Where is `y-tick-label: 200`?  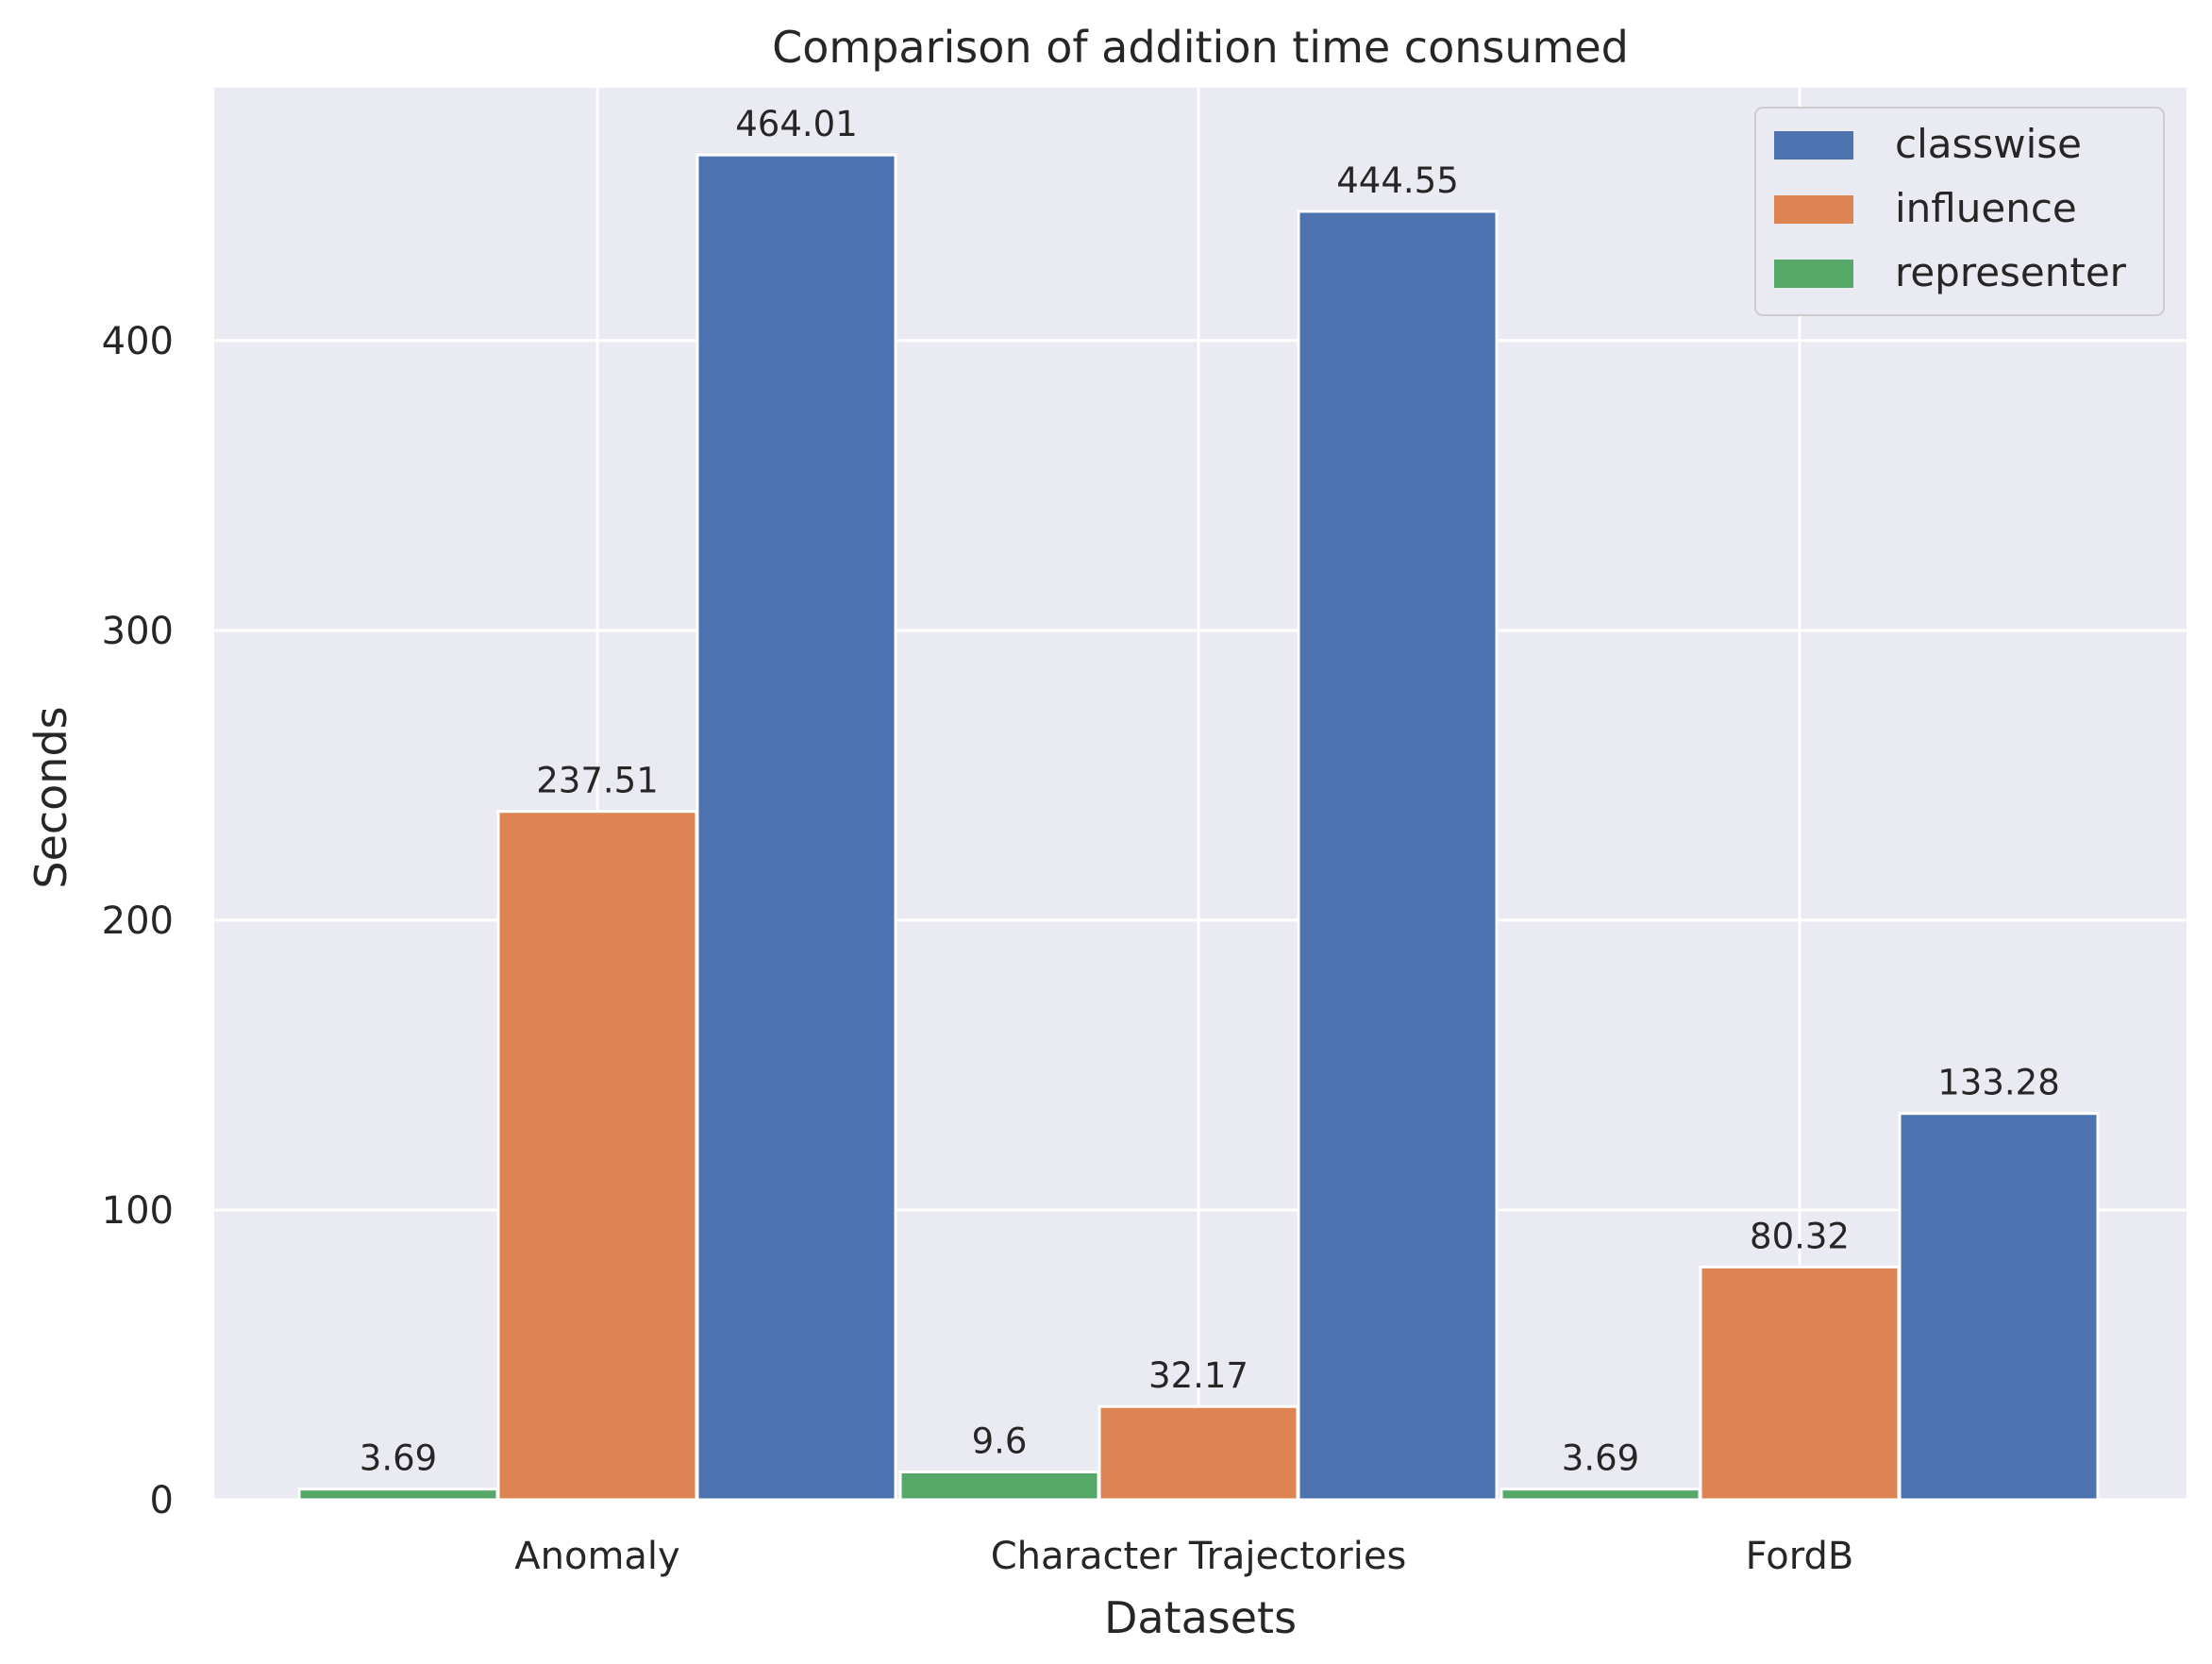
y-tick-label: 200 is located at coordinates (138, 921).